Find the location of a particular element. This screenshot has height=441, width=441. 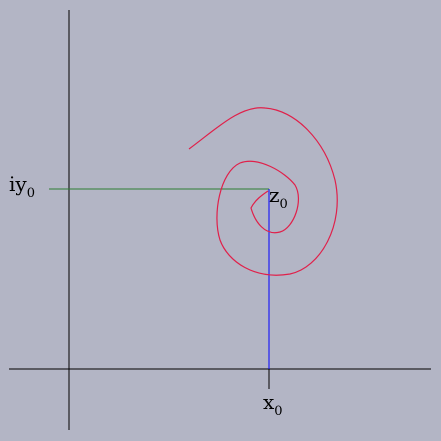

x0-label: x0 is located at coordinates (273, 404).